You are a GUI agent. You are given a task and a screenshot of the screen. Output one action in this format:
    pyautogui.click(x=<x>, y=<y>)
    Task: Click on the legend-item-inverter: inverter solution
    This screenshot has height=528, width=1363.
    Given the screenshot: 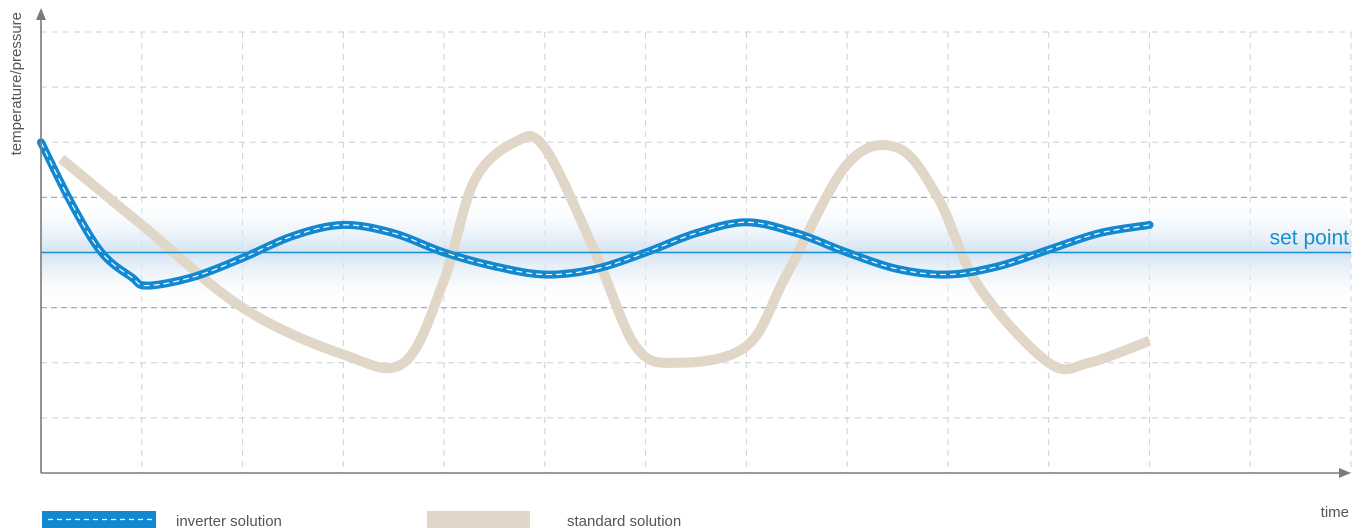 What is the action you would take?
    pyautogui.click(x=162, y=519)
    